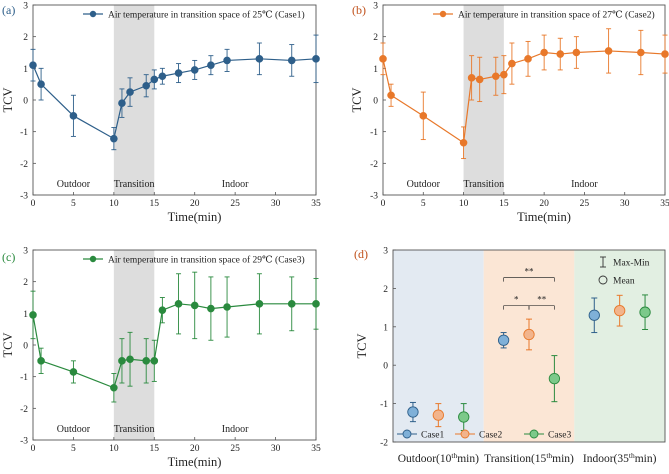 The height and width of the screenshot is (474, 669). What do you see at coordinates (606, 459) in the screenshot?
I see `group-label-main: Indoor(35` at bounding box center [606, 459].